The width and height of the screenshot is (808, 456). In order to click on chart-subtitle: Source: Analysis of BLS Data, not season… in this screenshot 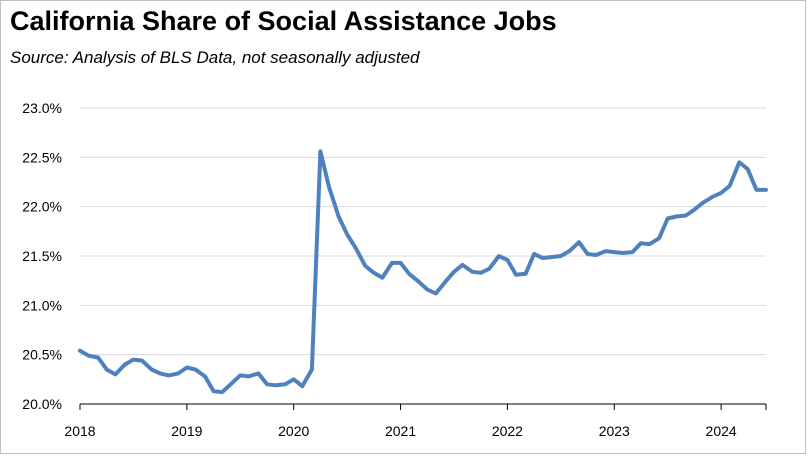, I will do `click(215, 57)`.